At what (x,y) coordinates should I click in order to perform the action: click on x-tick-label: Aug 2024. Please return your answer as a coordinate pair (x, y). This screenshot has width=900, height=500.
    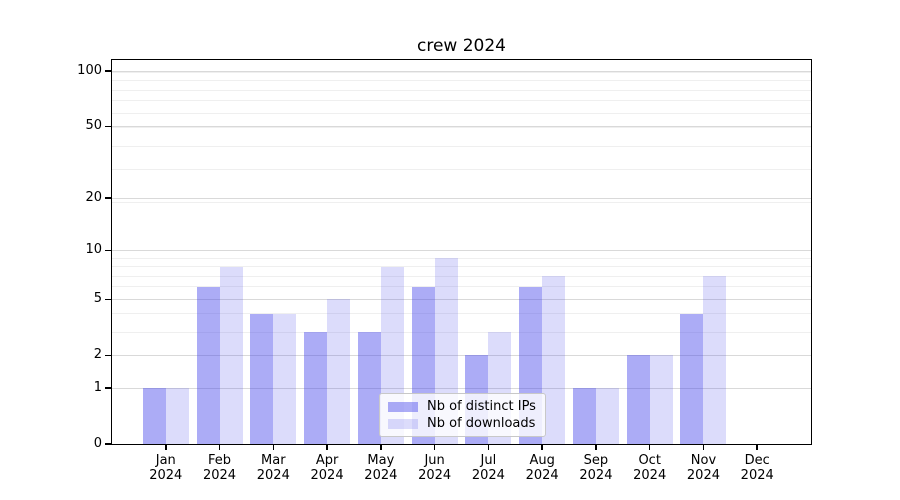
    Looking at the image, I should click on (542, 468).